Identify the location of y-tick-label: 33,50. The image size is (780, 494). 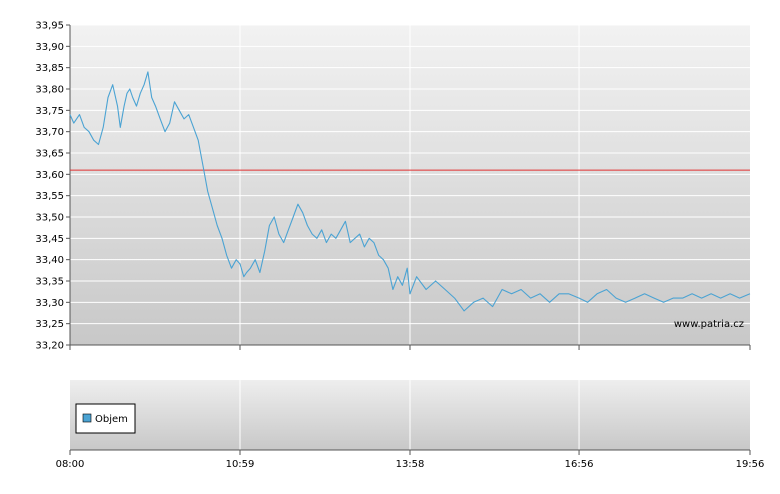
(49, 218).